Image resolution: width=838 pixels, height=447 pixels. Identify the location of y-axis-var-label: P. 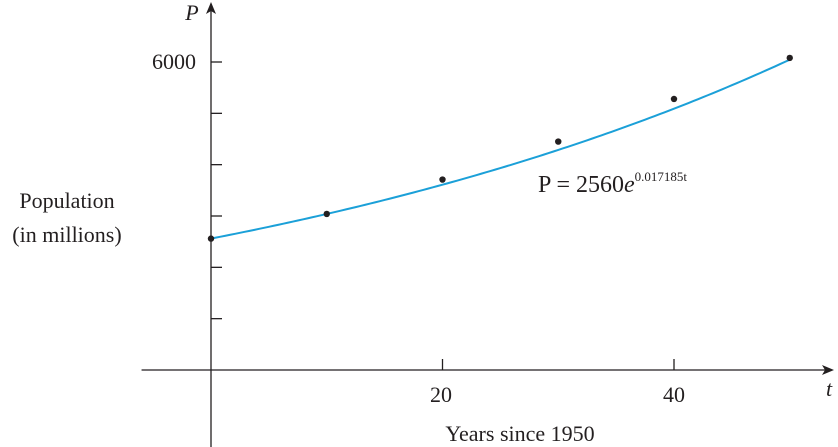
(191, 12).